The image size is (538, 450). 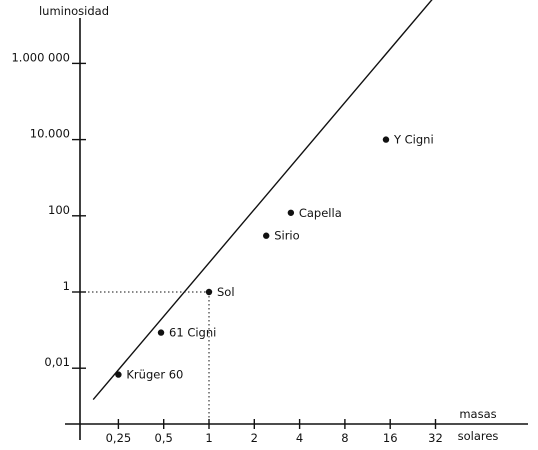 What do you see at coordinates (435, 438) in the screenshot?
I see `x-tick-label-7: 32` at bounding box center [435, 438].